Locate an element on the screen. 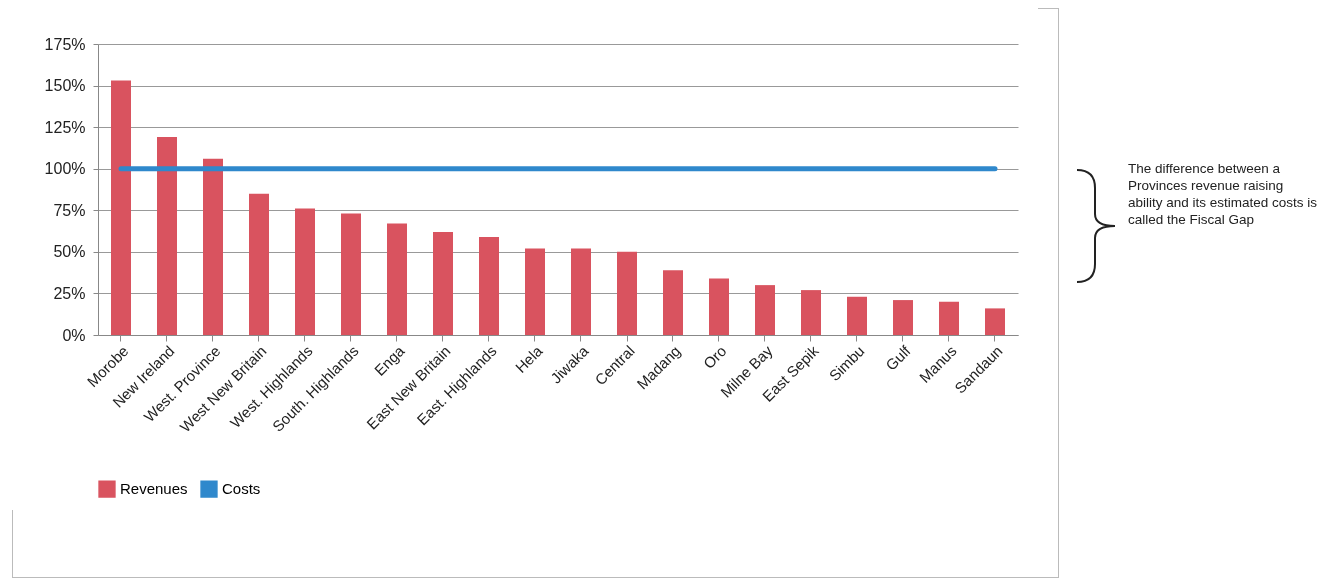 The width and height of the screenshot is (1322, 583). y-tick-label: 50% is located at coordinates (69, 252).